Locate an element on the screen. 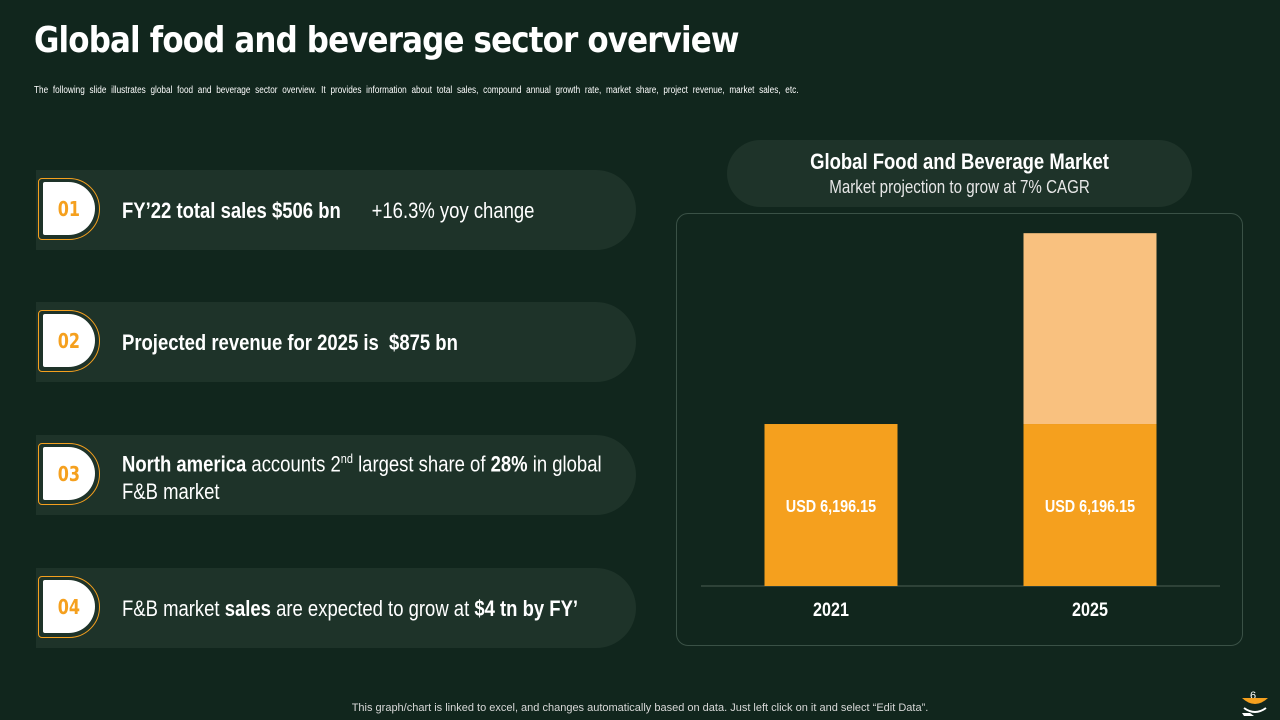  text-run: +16.3% yoy change is located at coordinates (437, 210).